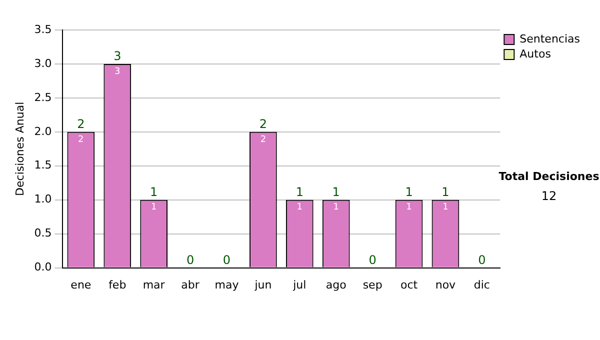 The image size is (600, 340). I want to click on x-tick-label: may, so click(227, 285).